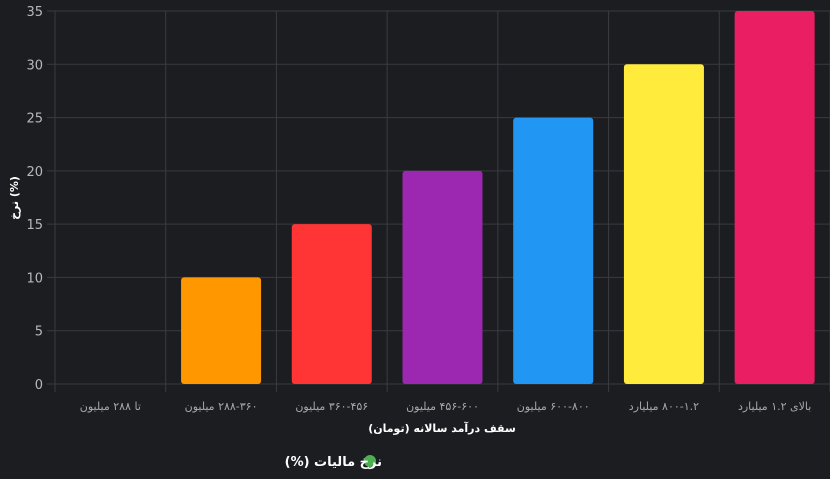  I want to click on y-tick-label: 0, so click(39, 385).